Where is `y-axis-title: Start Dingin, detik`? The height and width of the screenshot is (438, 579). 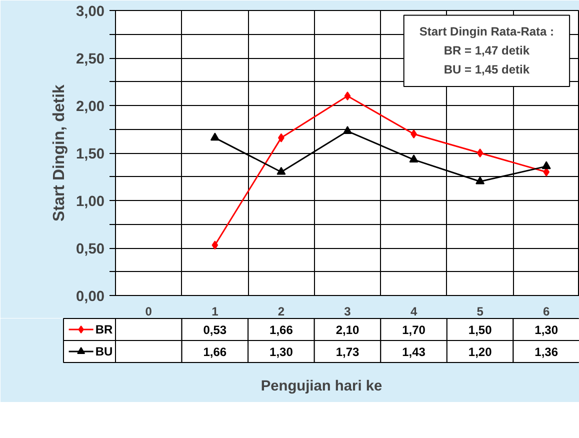 y-axis-title: Start Dingin, detik is located at coordinates (59, 153).